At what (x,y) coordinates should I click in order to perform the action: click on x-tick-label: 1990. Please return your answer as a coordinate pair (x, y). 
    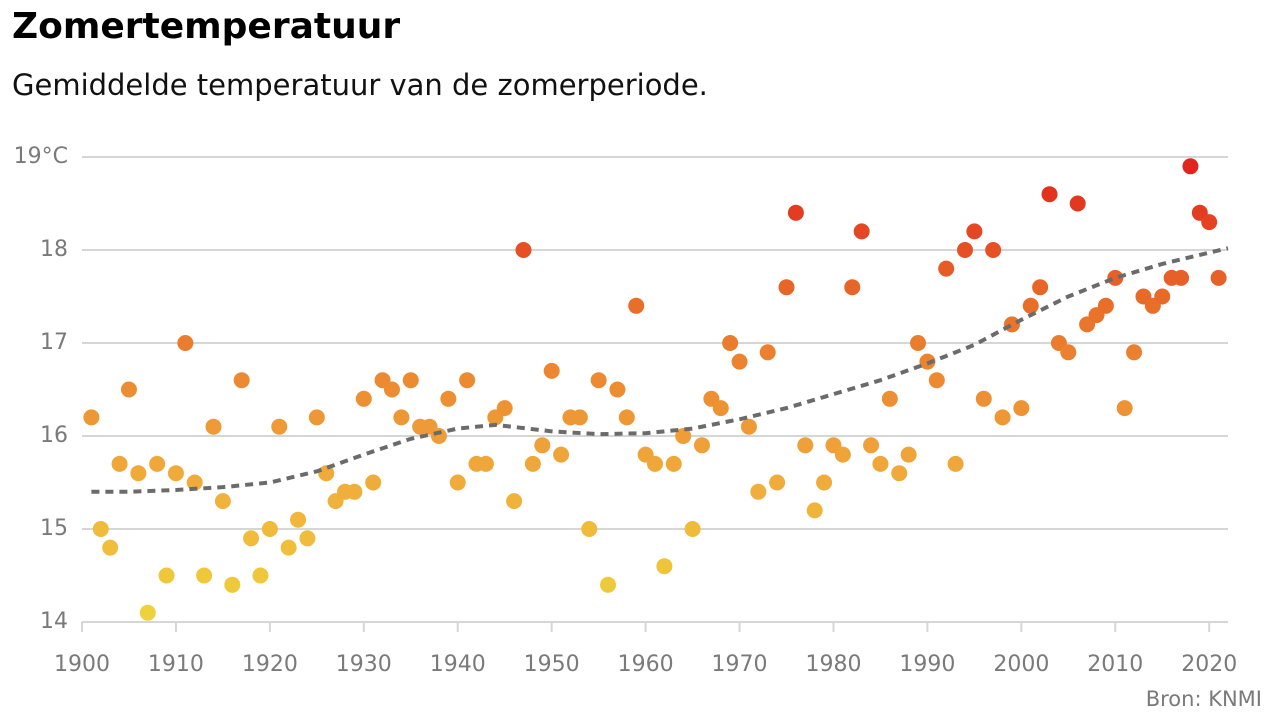
    Looking at the image, I should click on (927, 664).